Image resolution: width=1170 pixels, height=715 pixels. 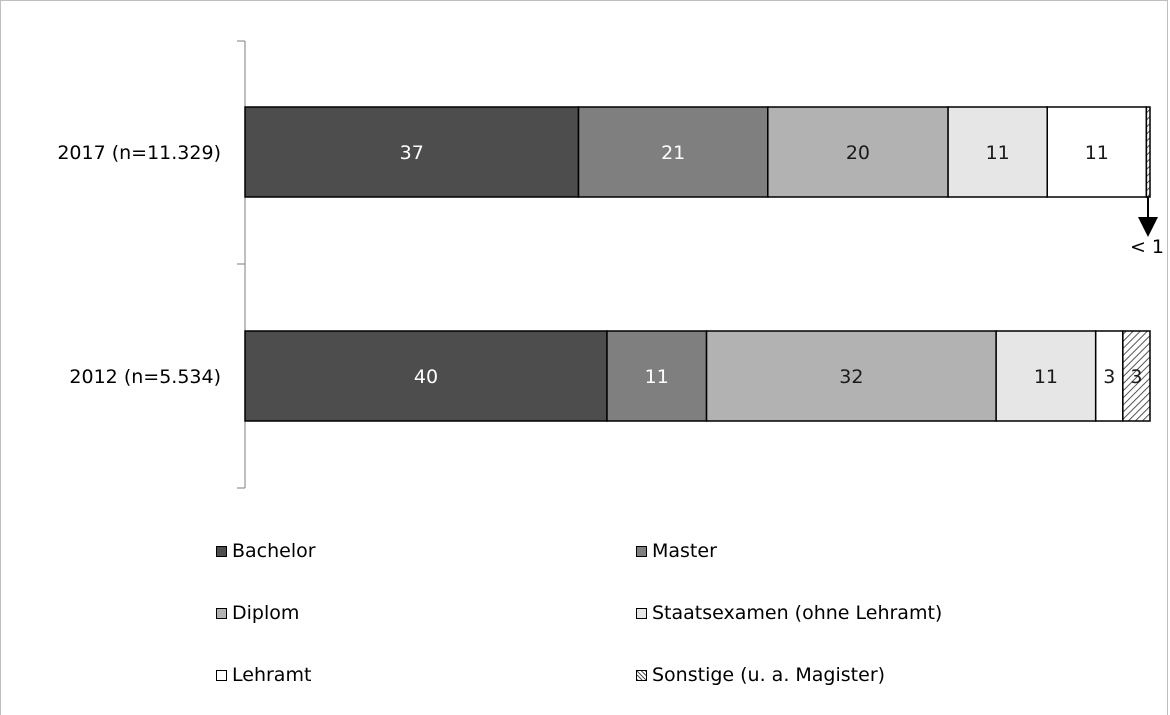 I want to click on legend-label: Diplom, so click(x=266, y=613).